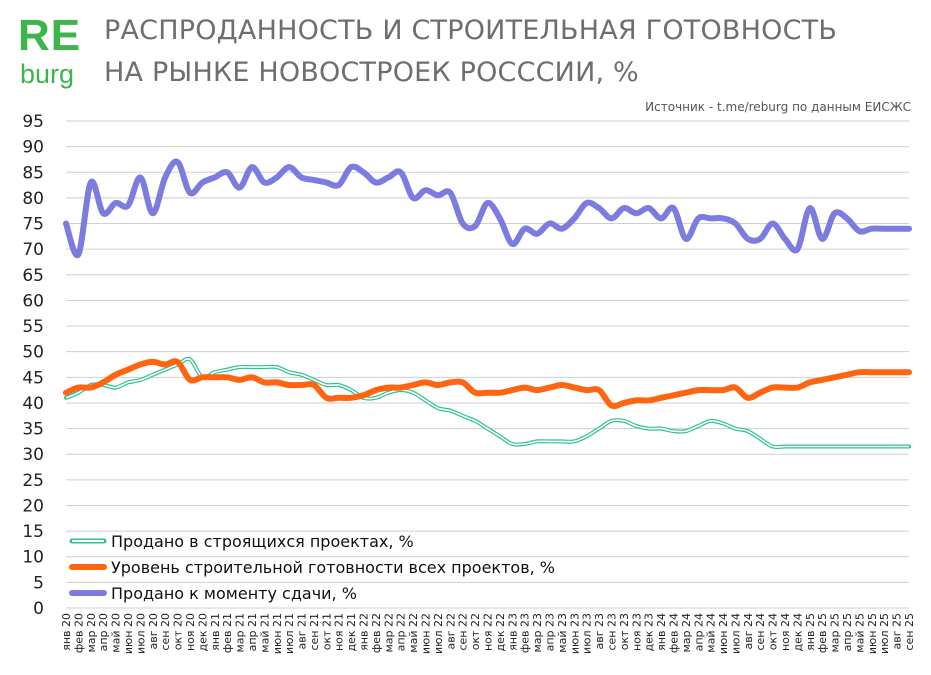 Image resolution: width=931 pixels, height=675 pixels. Describe the element at coordinates (33, 455) in the screenshot. I see `y-tick-label: 30` at that location.